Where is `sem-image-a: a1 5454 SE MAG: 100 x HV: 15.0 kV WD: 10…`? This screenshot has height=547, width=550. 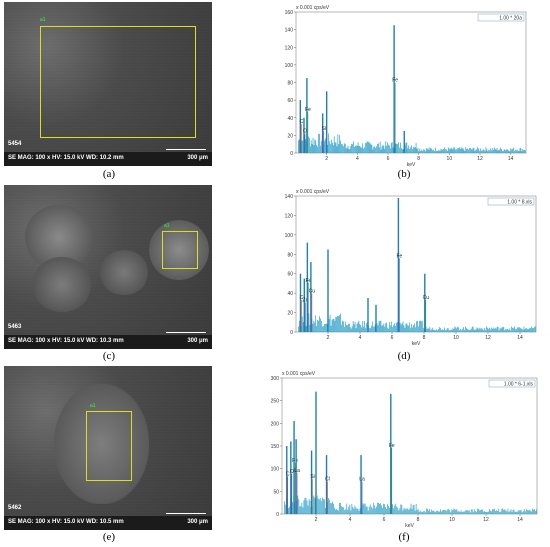
sem-image-a: a1 5454 SE MAG: 100 x HV: 15.0 kV WD: 10… is located at coordinates (108, 84).